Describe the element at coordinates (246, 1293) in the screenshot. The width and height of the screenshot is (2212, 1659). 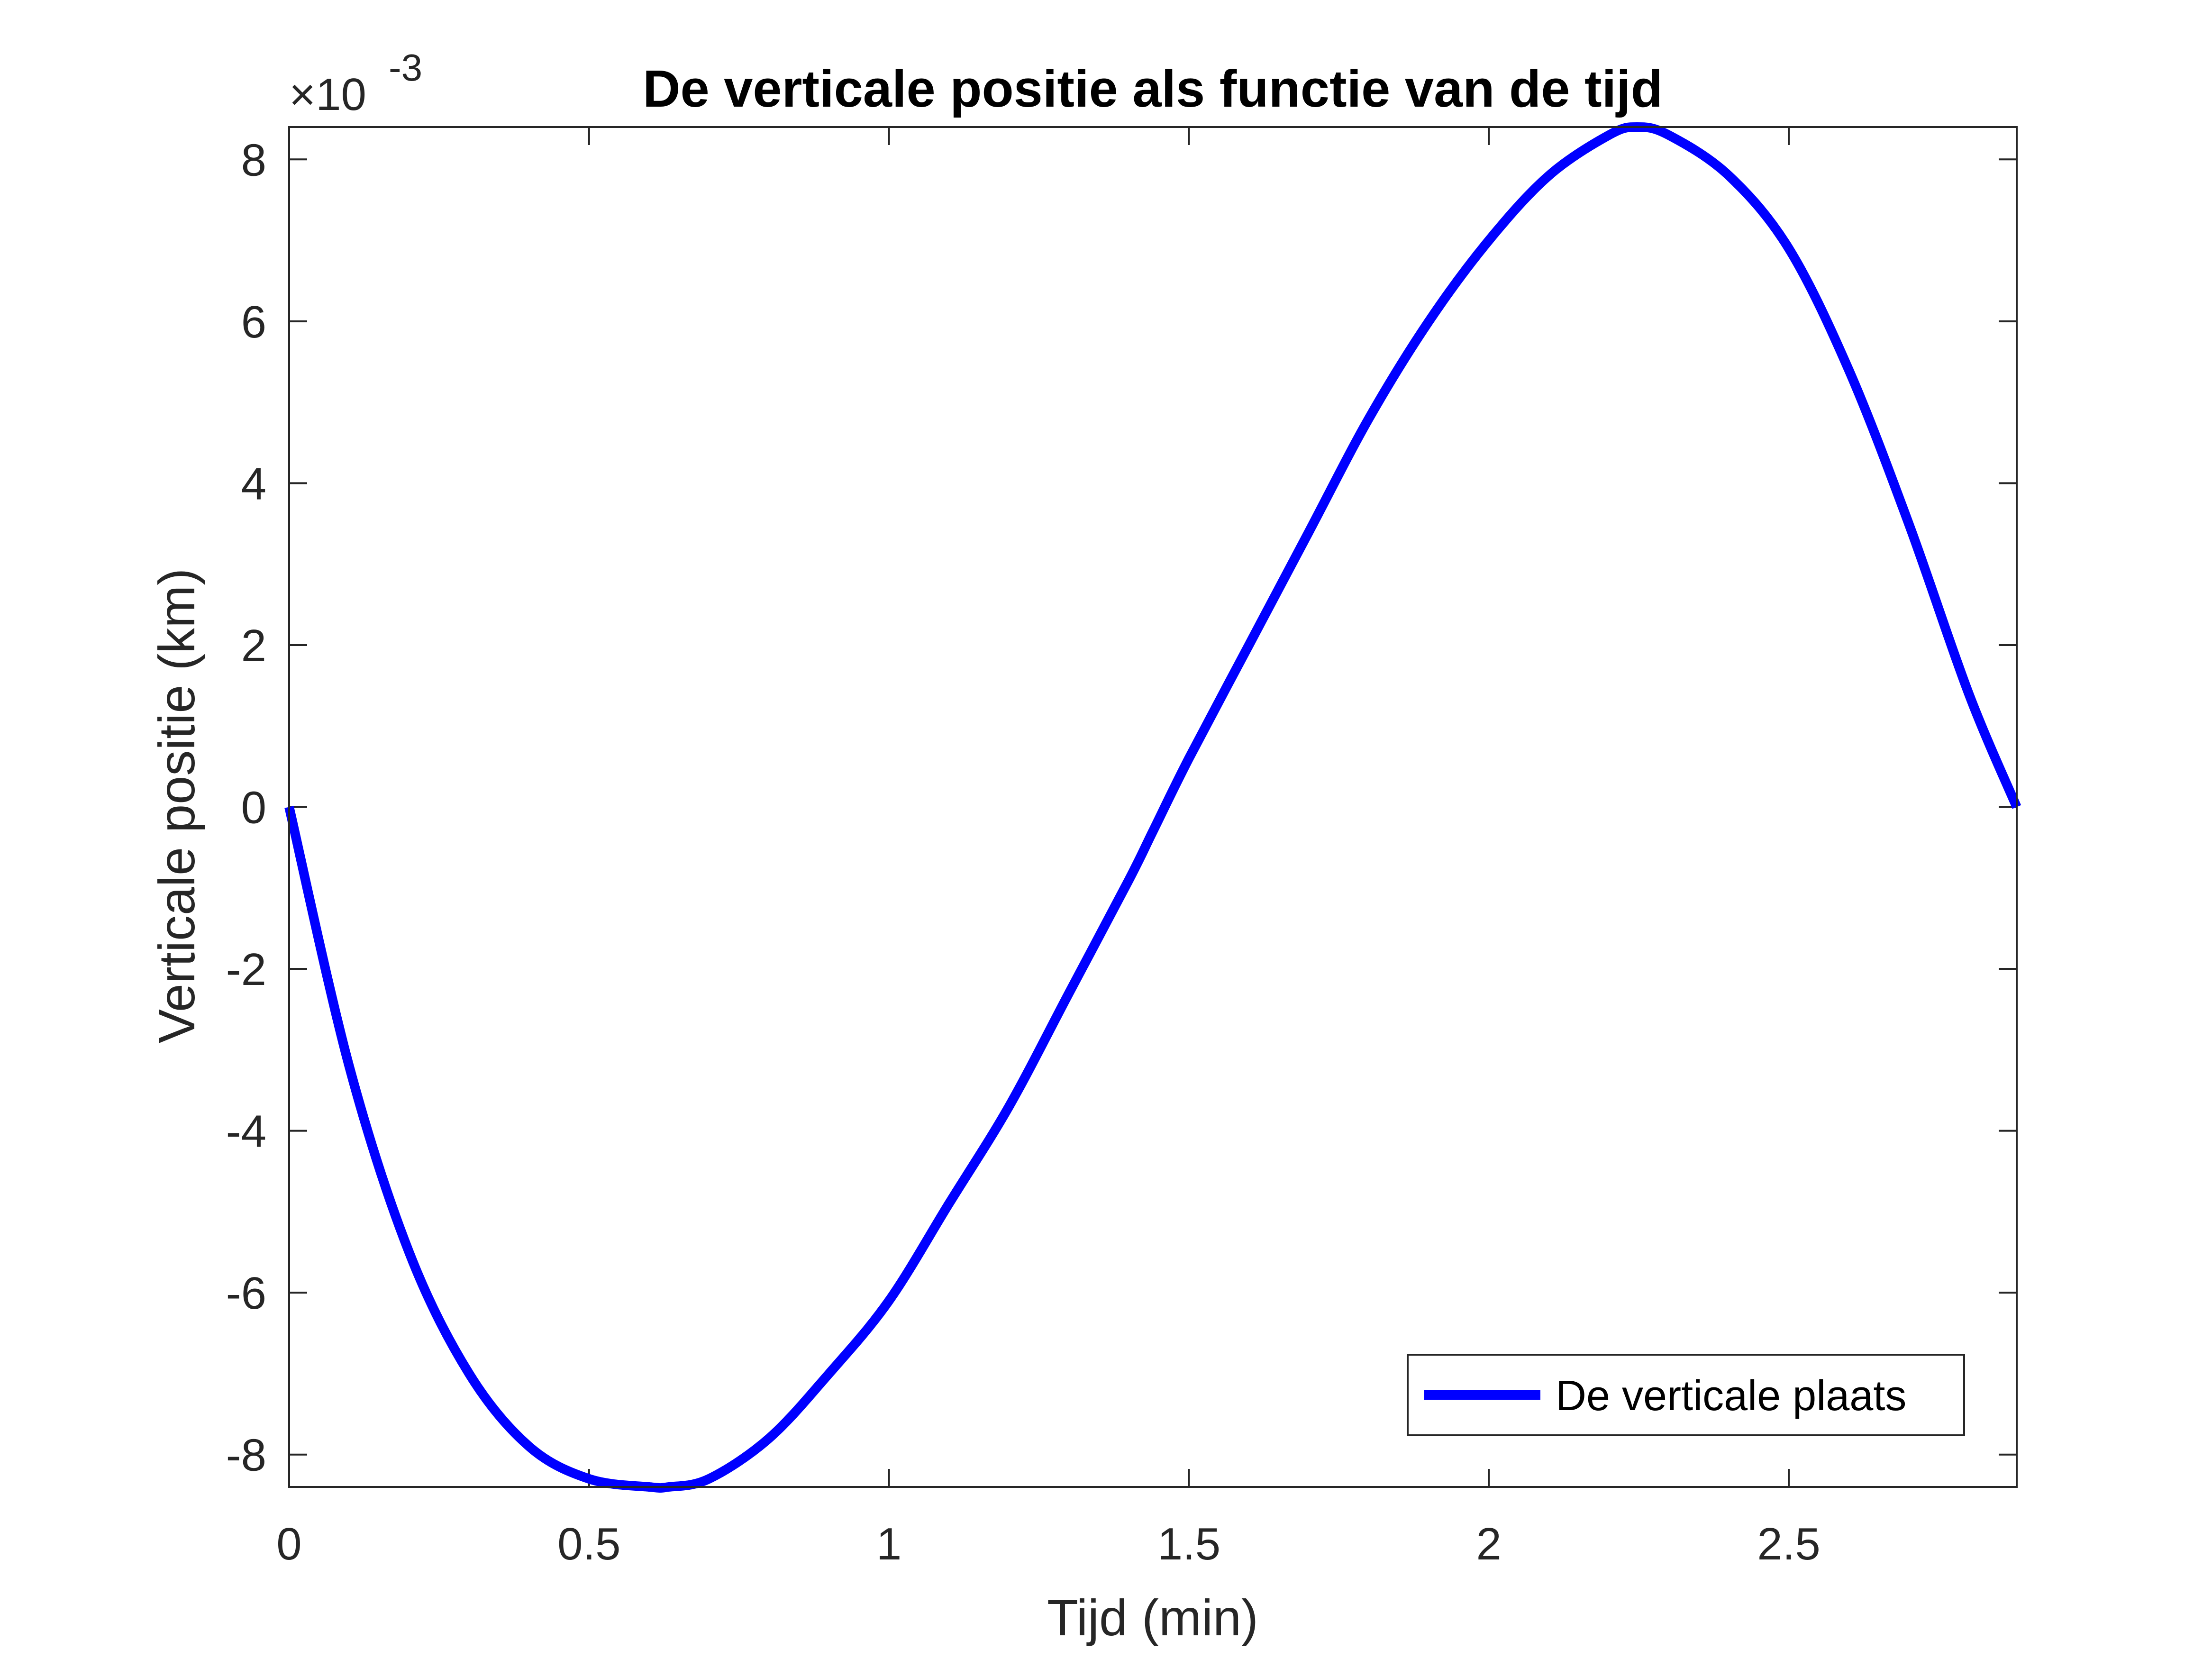
I see `y-tick-label: -6` at that location.